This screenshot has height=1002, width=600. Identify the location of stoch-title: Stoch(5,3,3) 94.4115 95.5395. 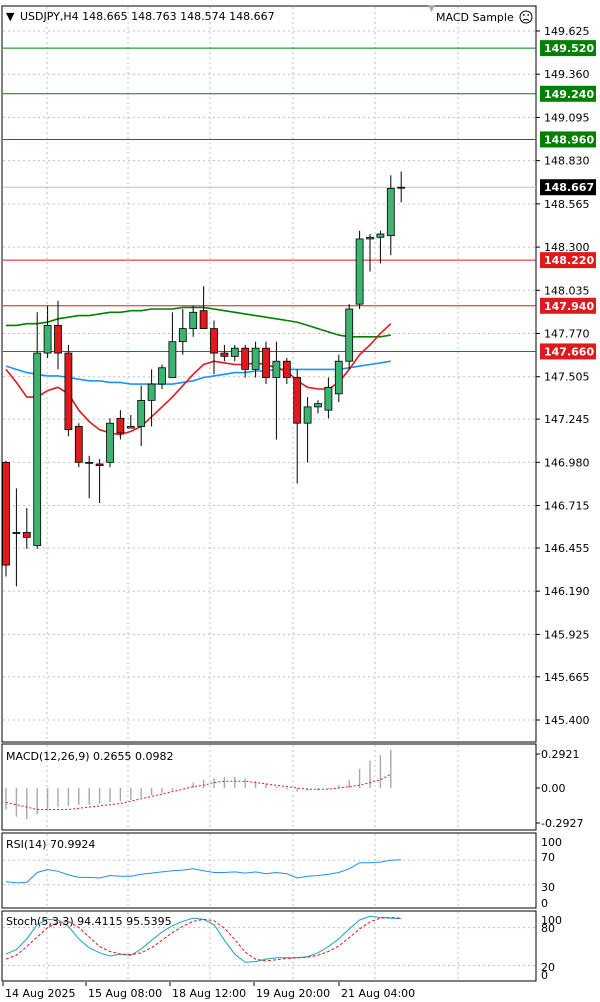
(89, 921).